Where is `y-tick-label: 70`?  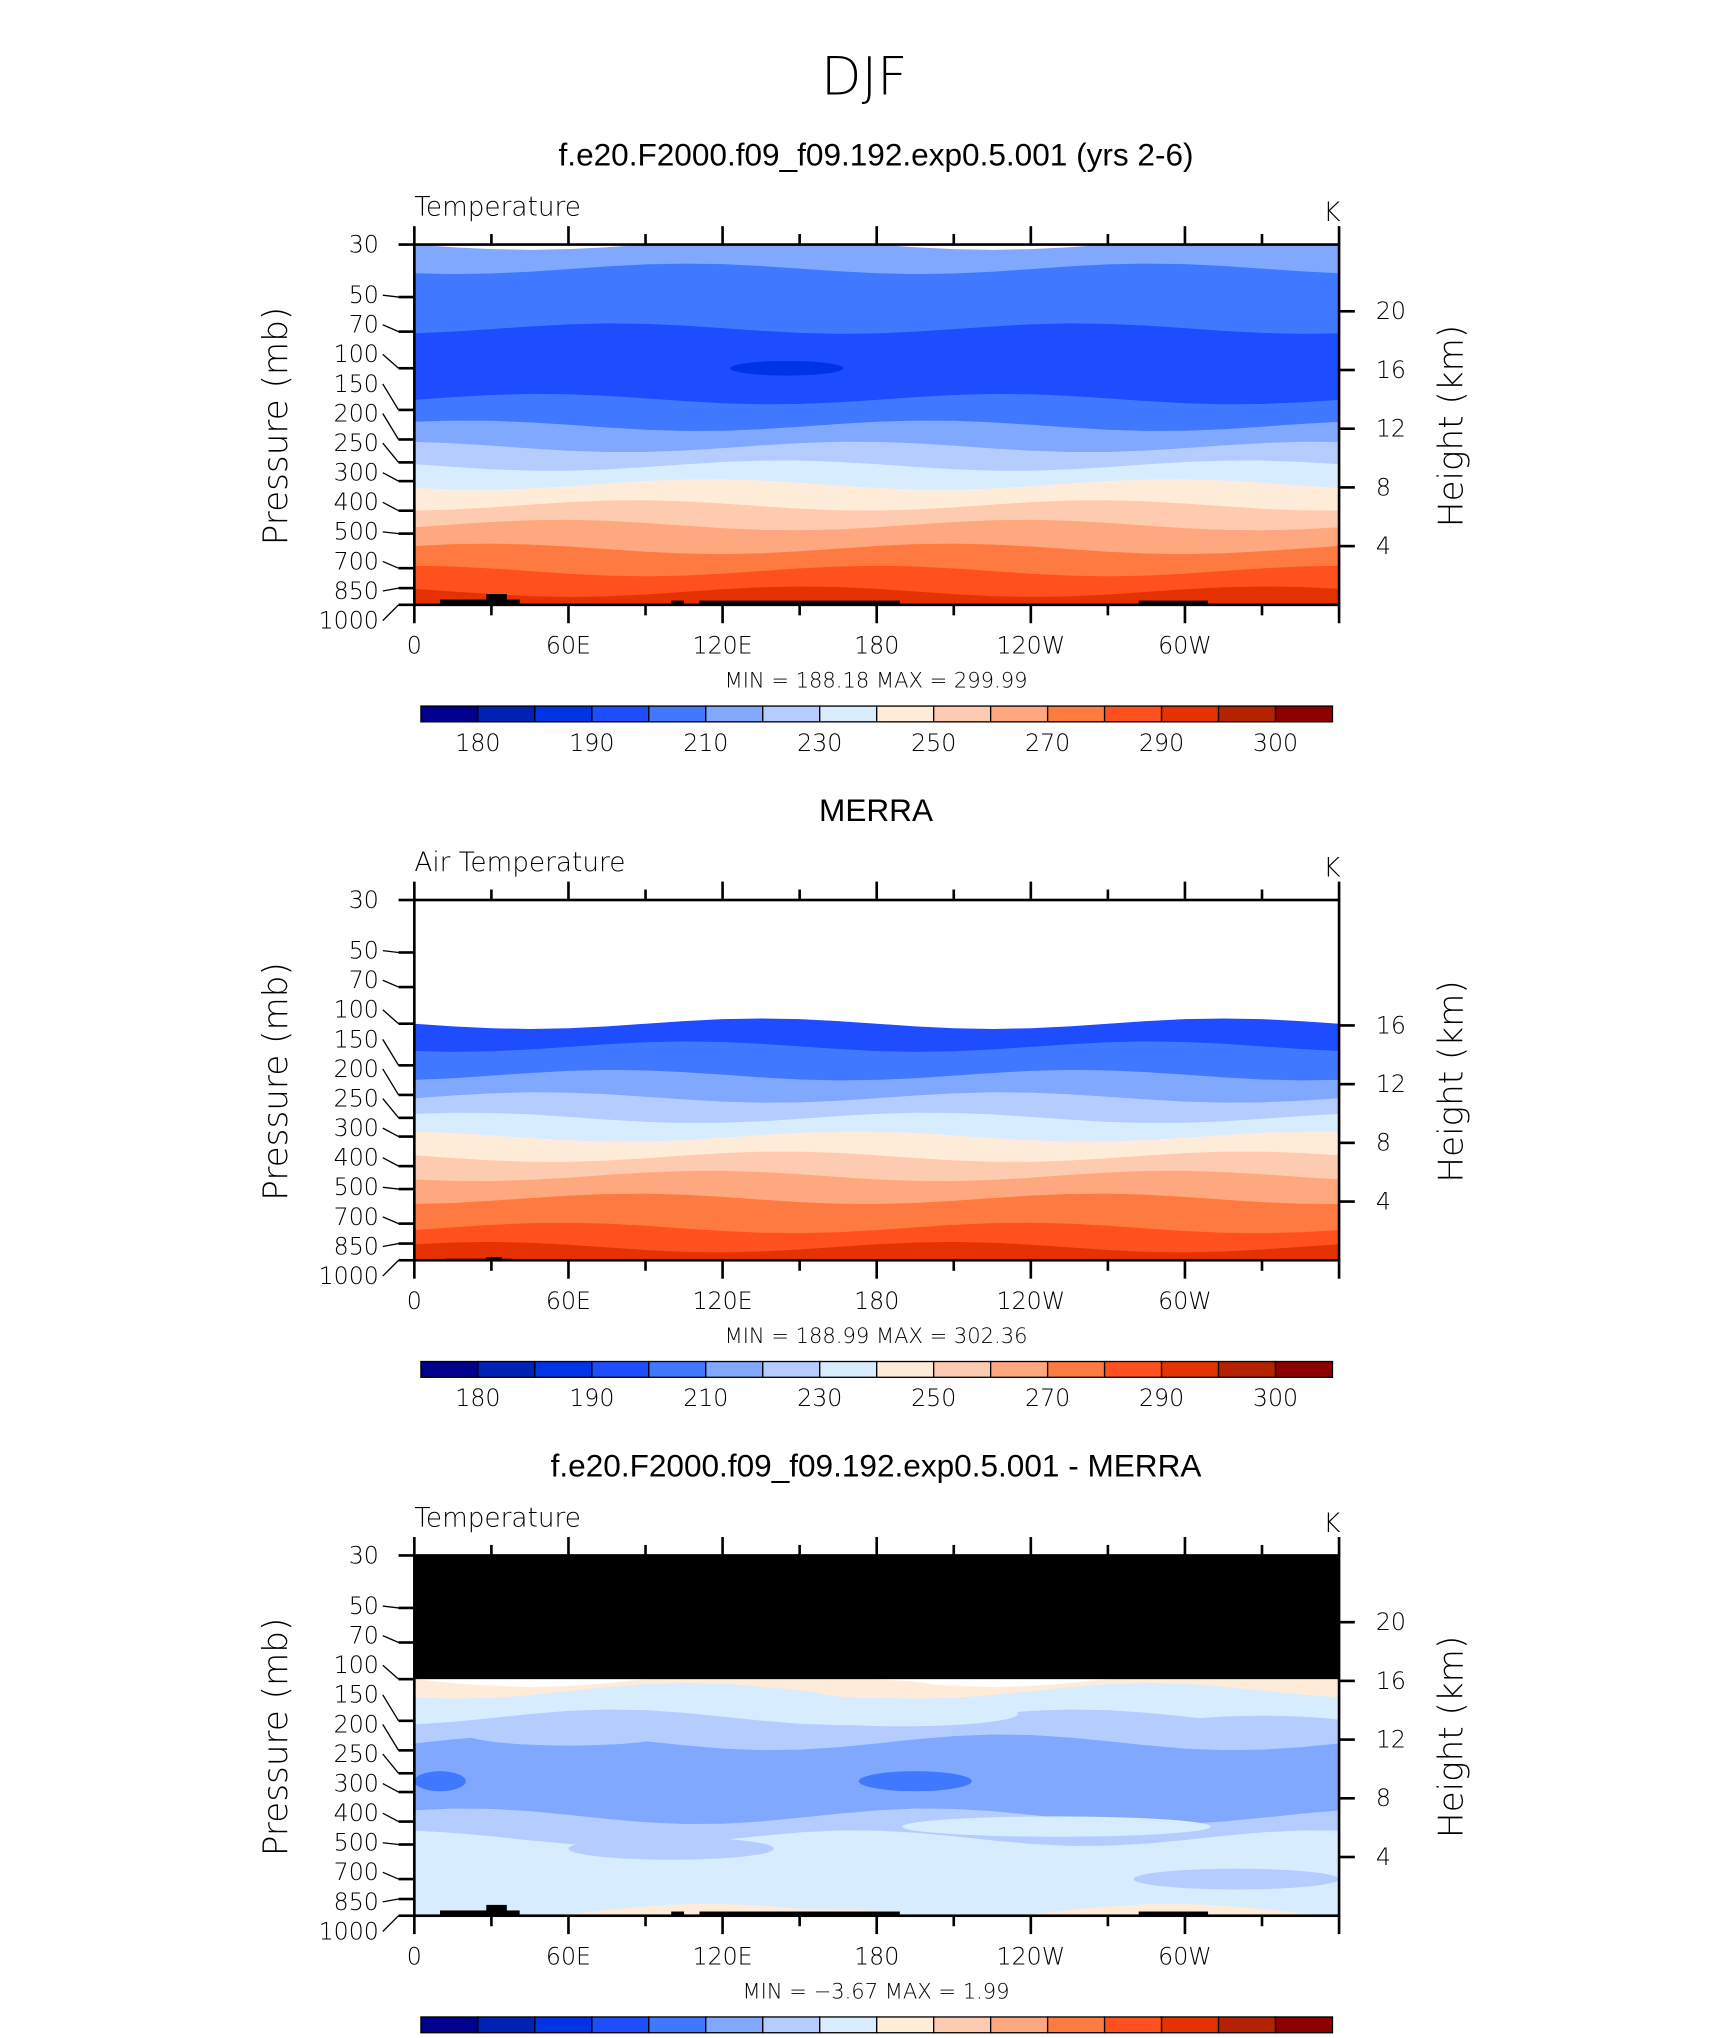
y-tick-label: 70 is located at coordinates (364, 1636).